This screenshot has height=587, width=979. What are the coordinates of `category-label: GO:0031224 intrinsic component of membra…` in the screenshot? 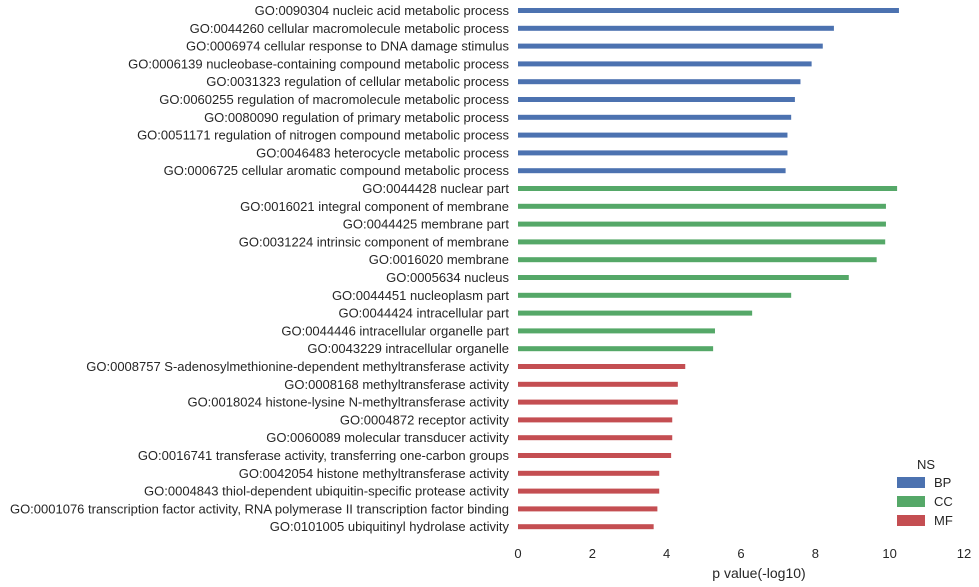 It's located at (374, 241).